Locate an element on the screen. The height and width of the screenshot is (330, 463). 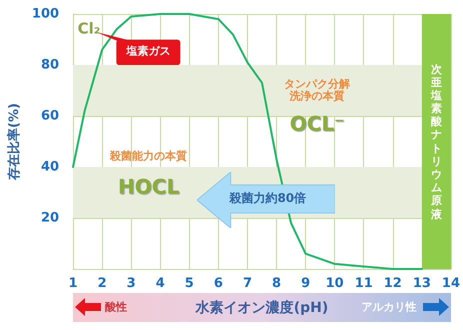
annotation: HOCL is located at coordinates (149, 186).